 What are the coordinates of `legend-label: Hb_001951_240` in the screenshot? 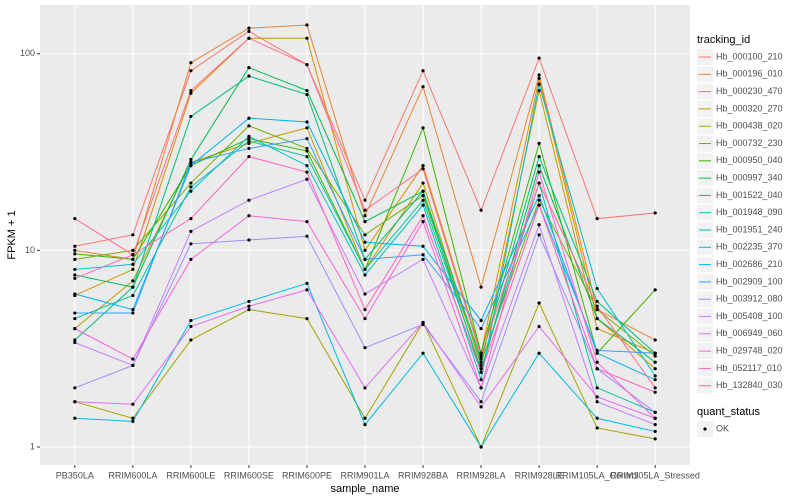 It's located at (749, 229).